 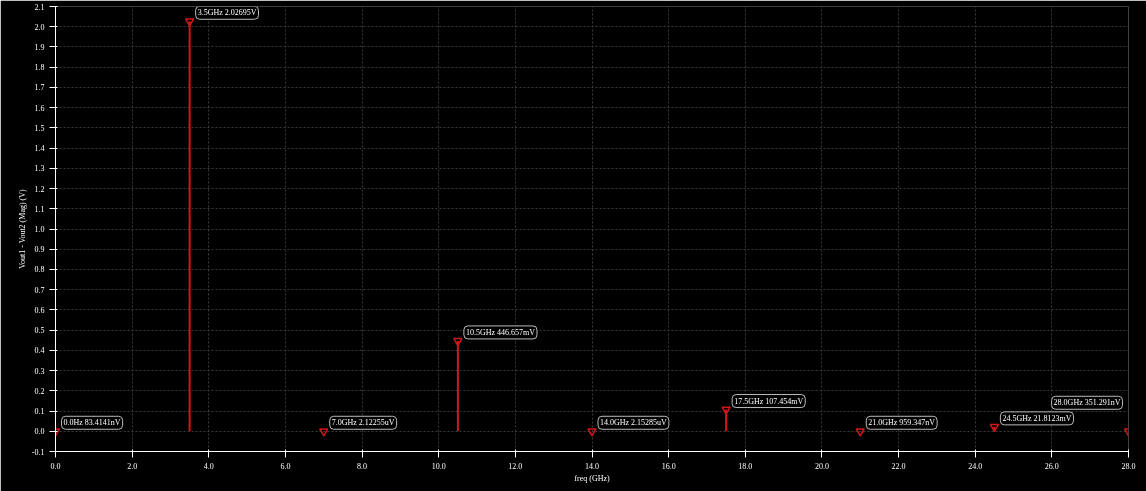 I want to click on x-tick-label: 26.0, so click(x=1051, y=466).